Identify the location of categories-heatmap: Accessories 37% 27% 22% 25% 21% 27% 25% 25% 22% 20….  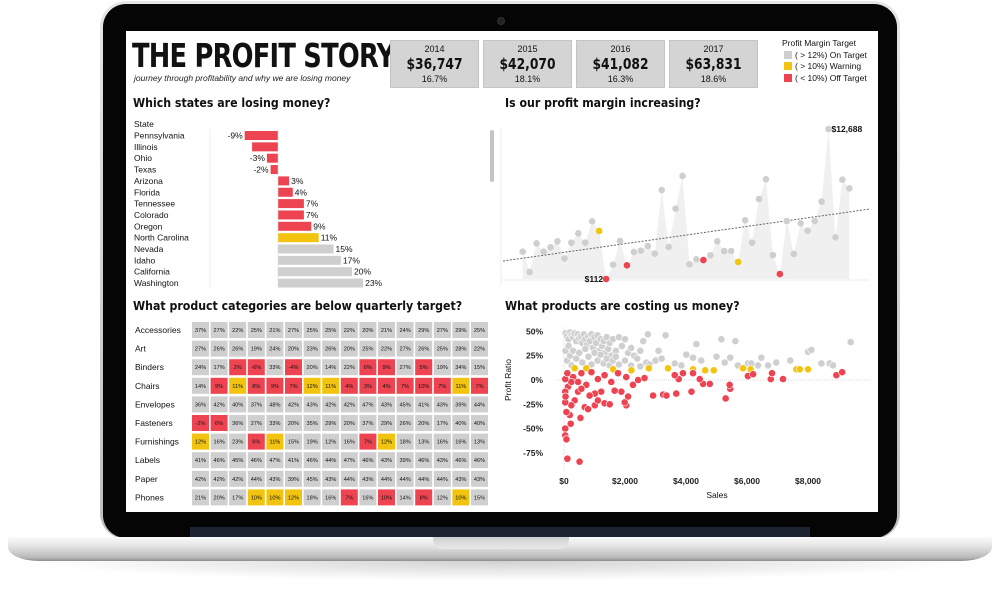
(311, 414).